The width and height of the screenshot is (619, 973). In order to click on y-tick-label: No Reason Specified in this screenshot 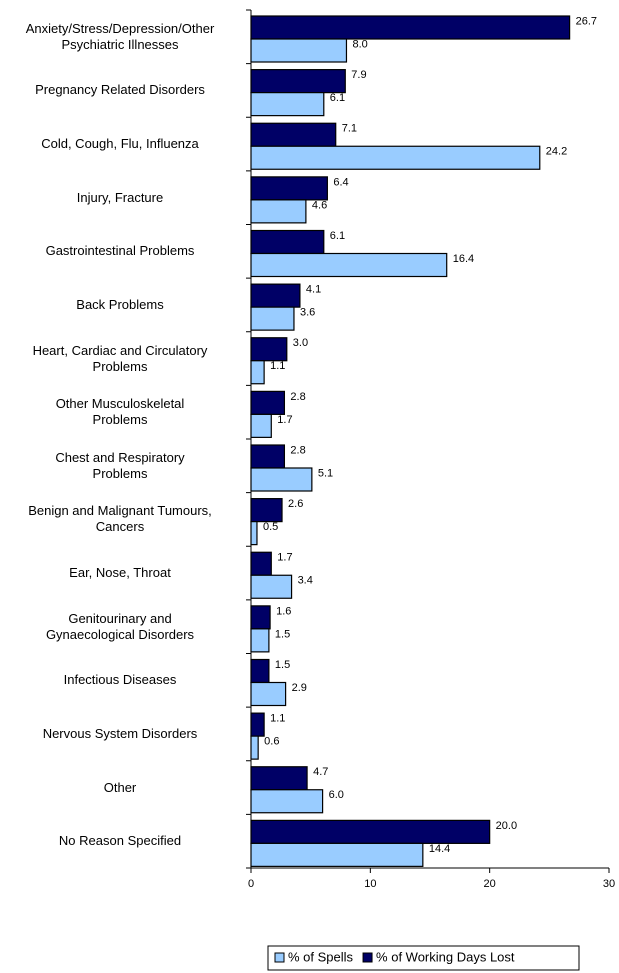, I will do `click(120, 841)`.